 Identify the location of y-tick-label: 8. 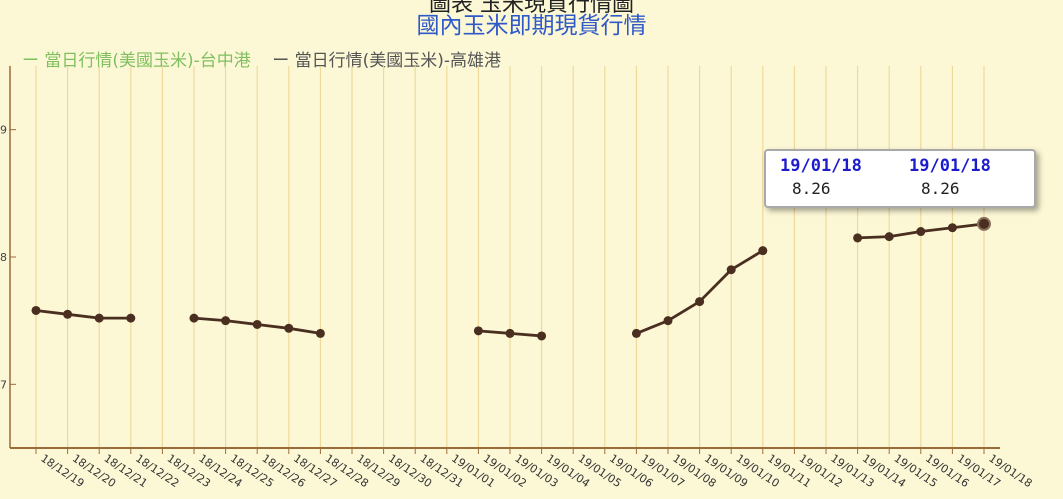
(3, 257).